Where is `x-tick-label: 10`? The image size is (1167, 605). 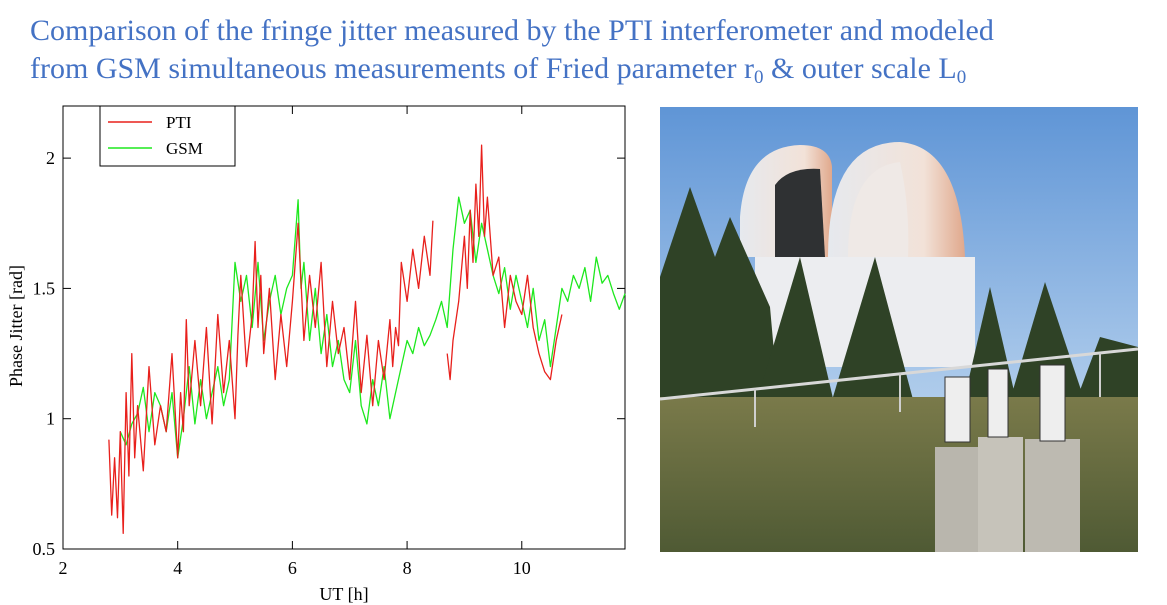 x-tick-label: 10 is located at coordinates (522, 568).